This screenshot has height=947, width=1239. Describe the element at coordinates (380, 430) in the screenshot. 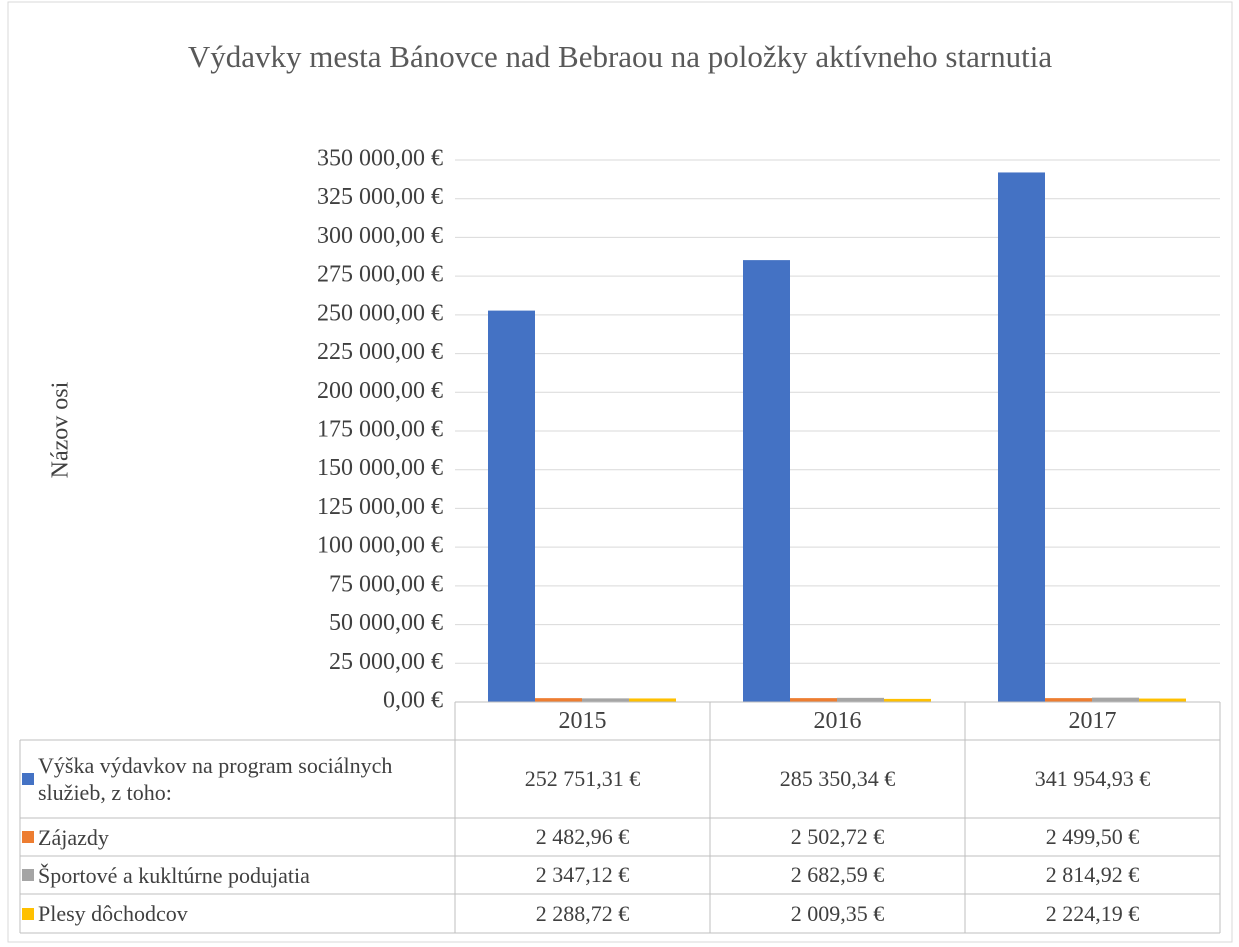

I see `y-tick-label: 175 000,00 €` at that location.